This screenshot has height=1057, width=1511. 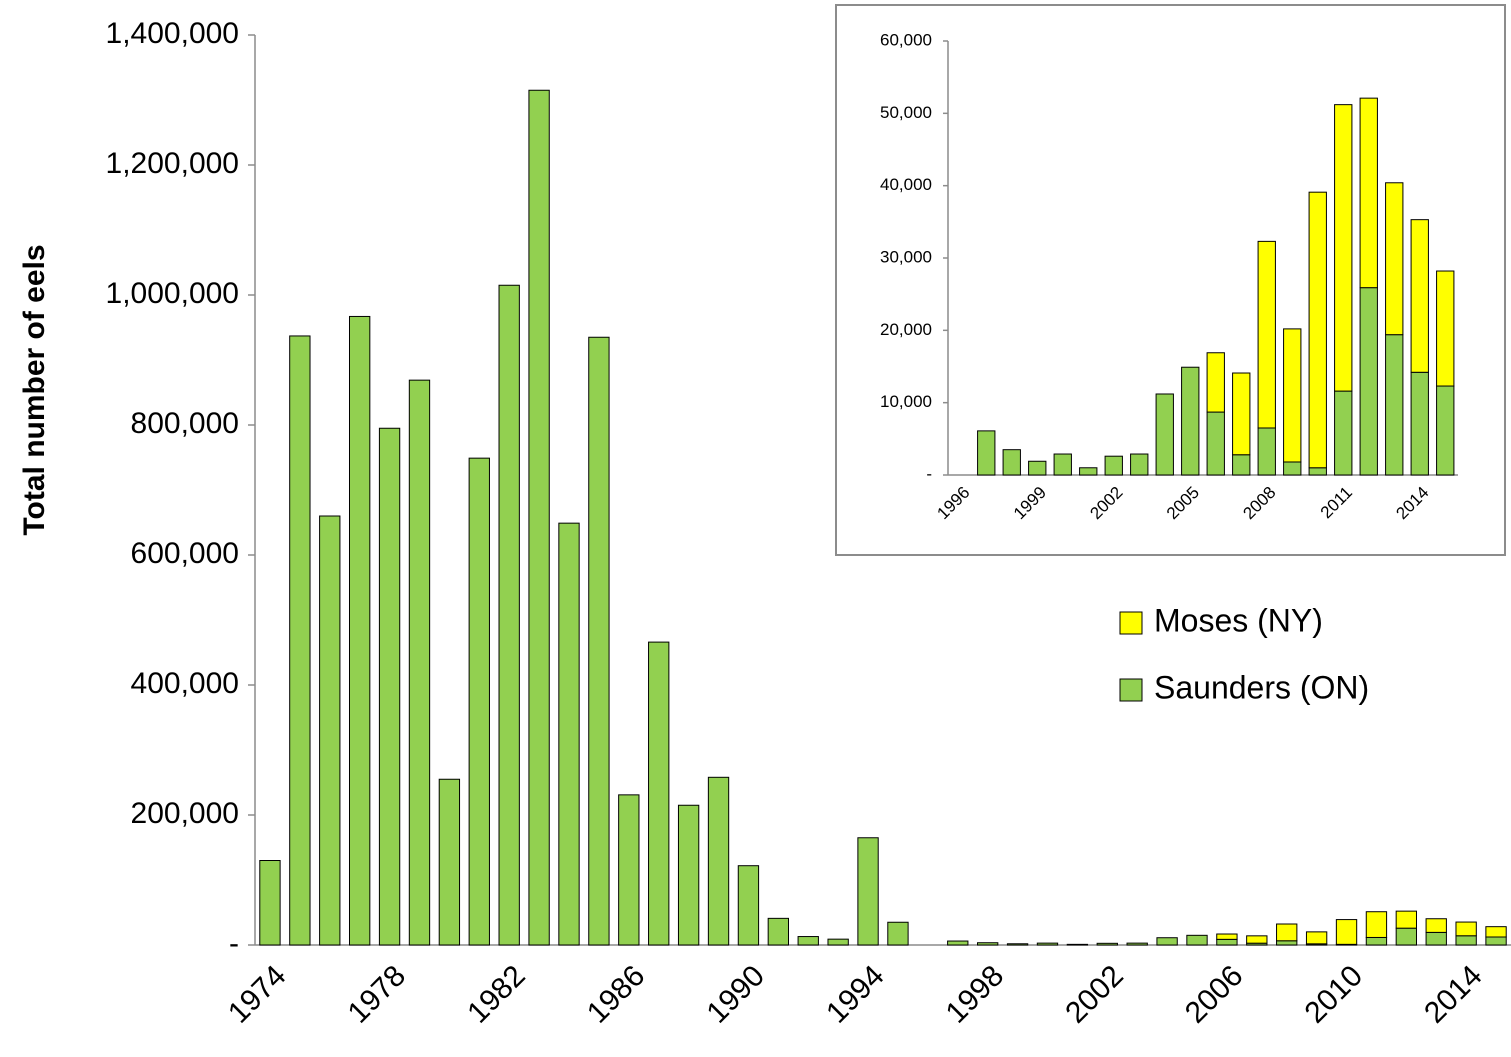 What do you see at coordinates (906, 39) in the screenshot?
I see `y-tick-label: 60,000` at bounding box center [906, 39].